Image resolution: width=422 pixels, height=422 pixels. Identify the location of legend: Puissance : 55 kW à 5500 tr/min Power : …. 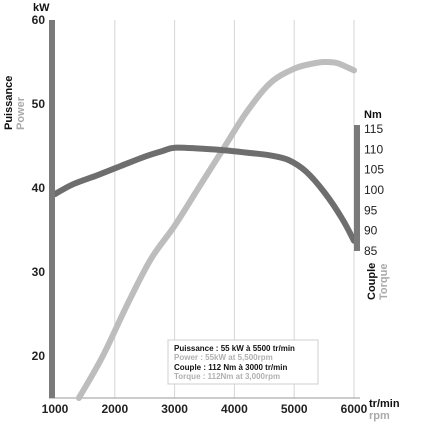
(243, 362).